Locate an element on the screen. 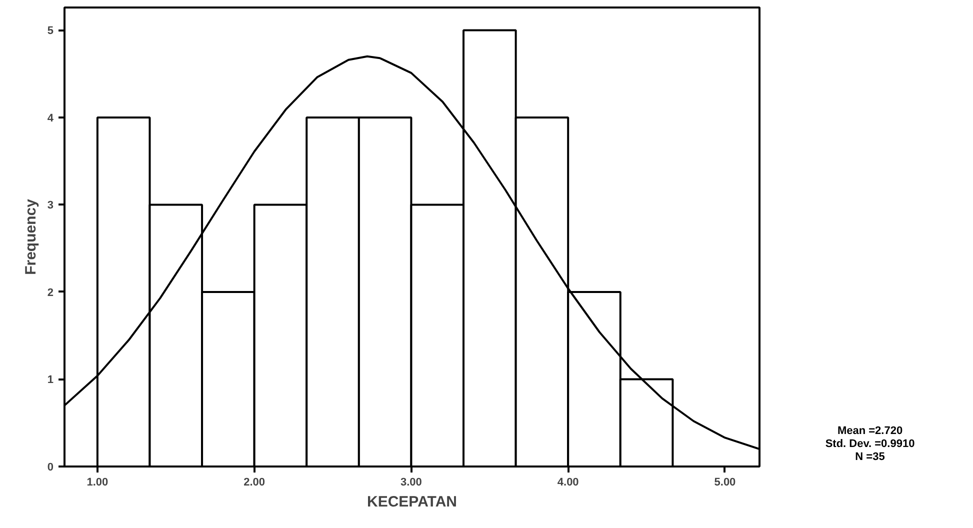 This screenshot has height=528, width=973. text: N =35 is located at coordinates (870, 457).